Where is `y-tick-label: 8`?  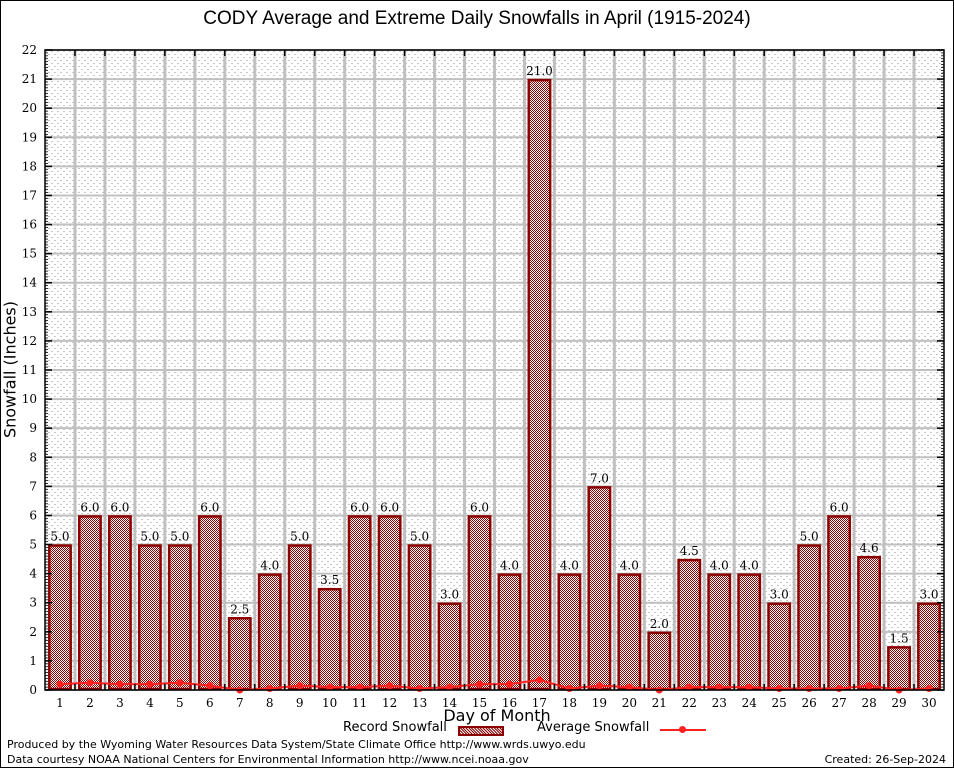
y-tick-label: 8 is located at coordinates (33, 457).